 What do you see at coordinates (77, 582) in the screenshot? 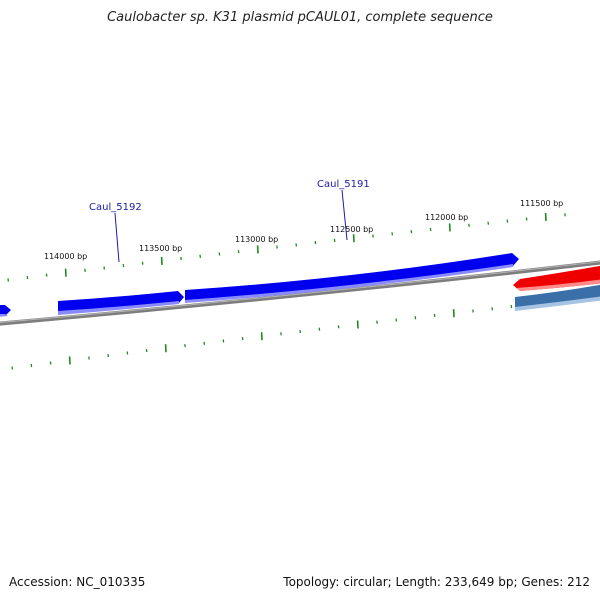
I see `accession-text: Accession: NC_010335` at bounding box center [77, 582].